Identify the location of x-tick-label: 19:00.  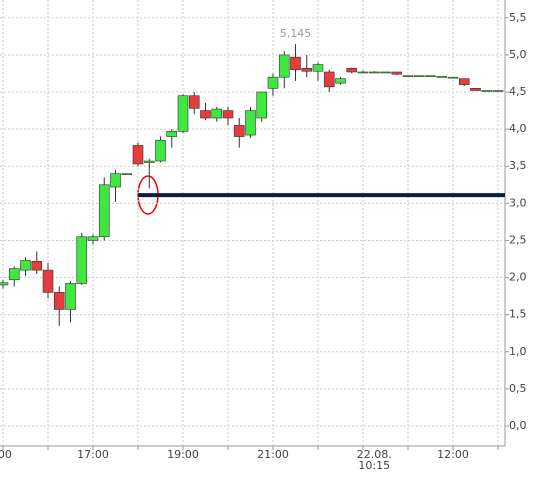
(183, 454).